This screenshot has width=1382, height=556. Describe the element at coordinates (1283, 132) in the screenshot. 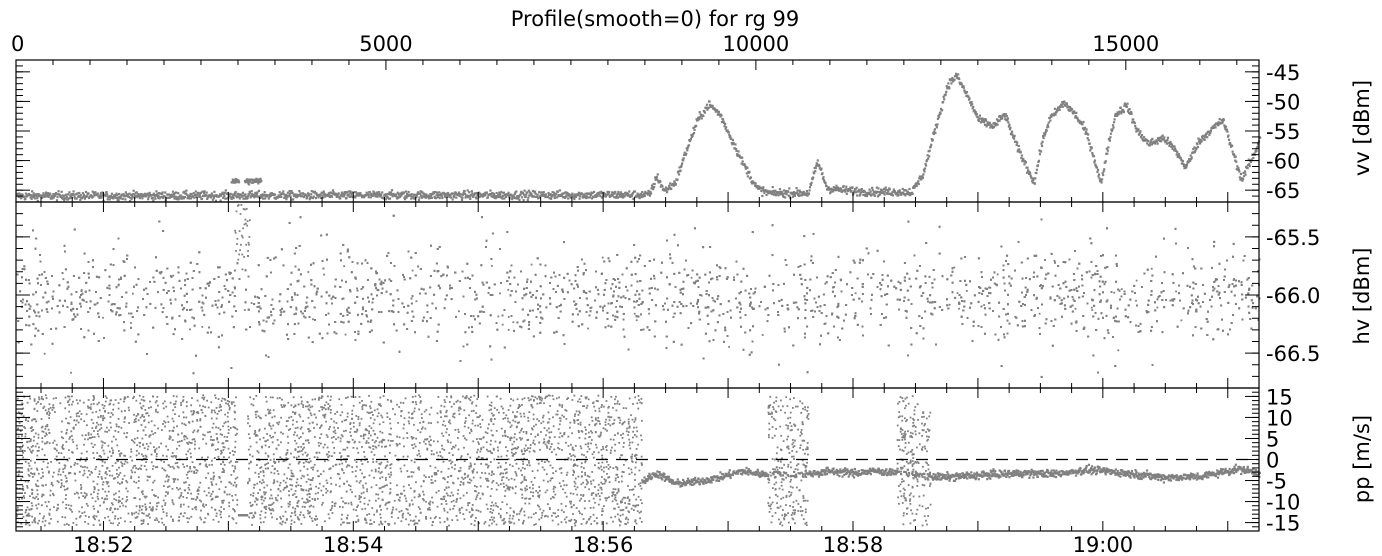

I see `y-tick-label: -55` at that location.